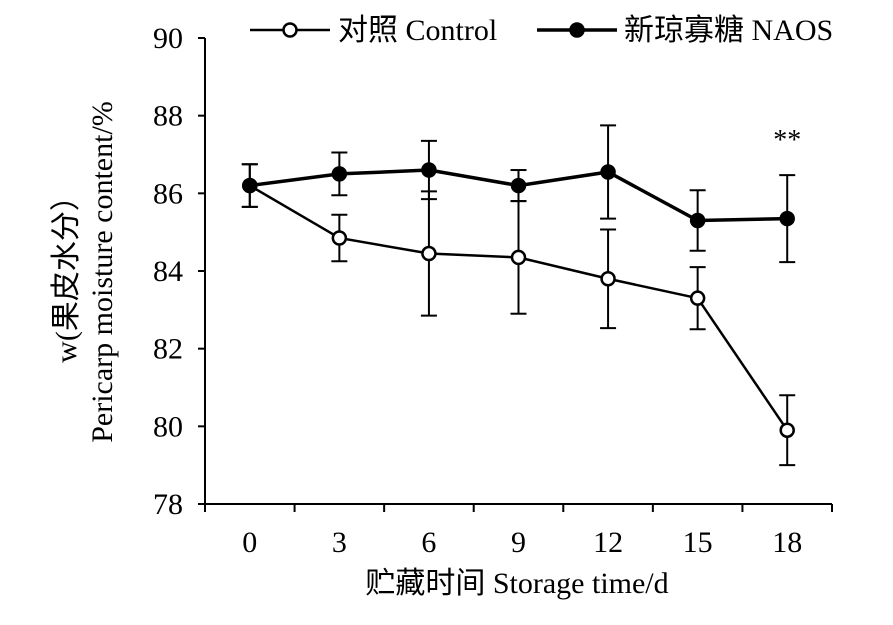  I want to click on legend: 对照 Control 新琼寡糖 NAOS, so click(541, 30).